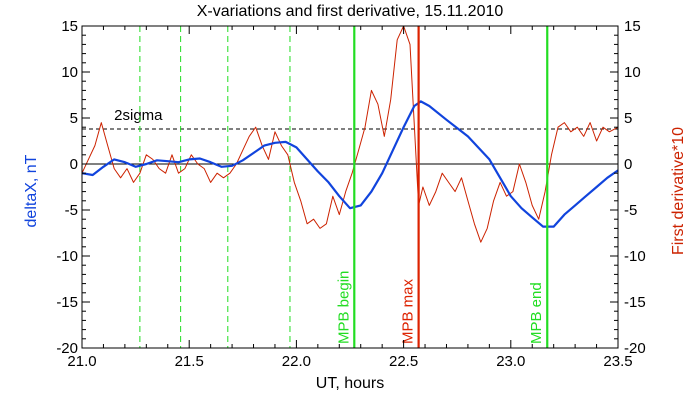  Describe the element at coordinates (635, 256) in the screenshot. I see `y-right-tick-label-5: -10` at that location.